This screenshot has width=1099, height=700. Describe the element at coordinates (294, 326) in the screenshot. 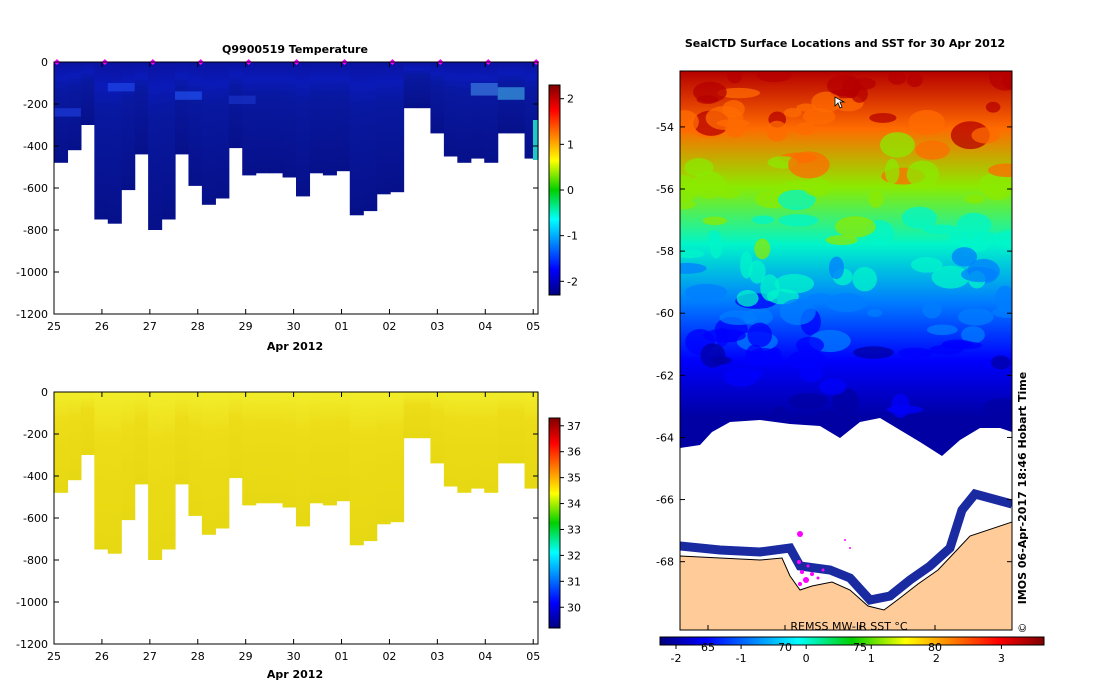

I see `x-tick-label: 30` at that location.